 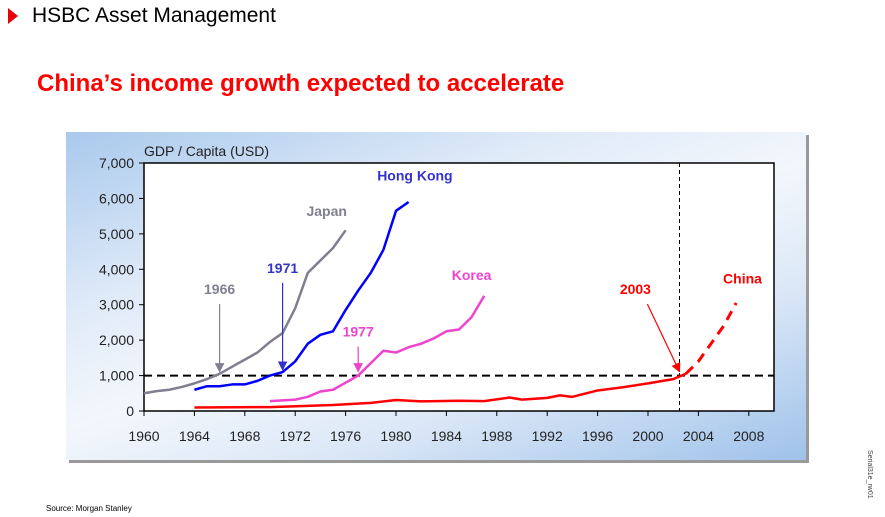 I want to click on y-tick-label: 1,000, so click(x=116, y=376).